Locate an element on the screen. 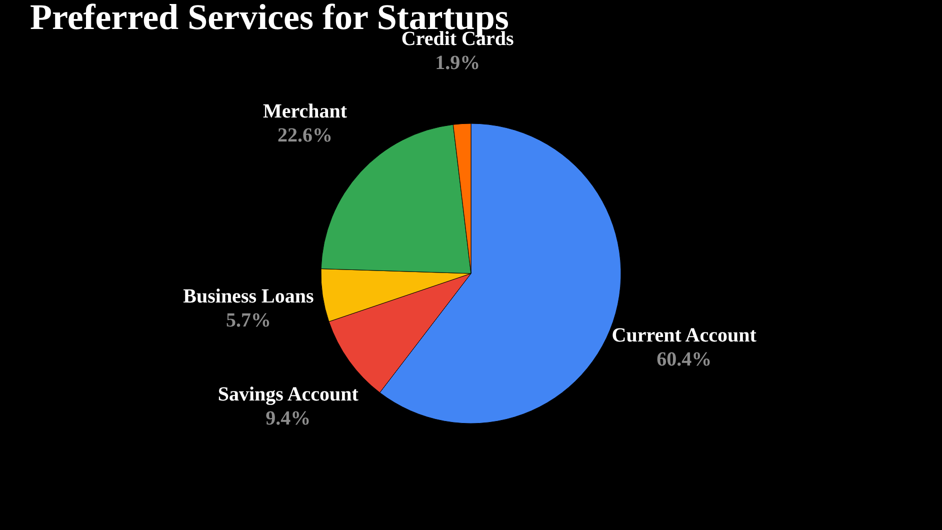 This screenshot has width=942, height=530. data-label: 60.4% is located at coordinates (684, 359).